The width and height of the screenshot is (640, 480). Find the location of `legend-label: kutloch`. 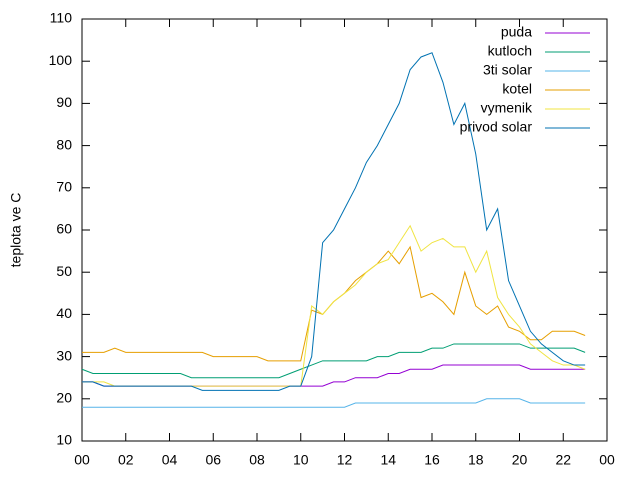

legend-label: kutloch is located at coordinates (510, 51).